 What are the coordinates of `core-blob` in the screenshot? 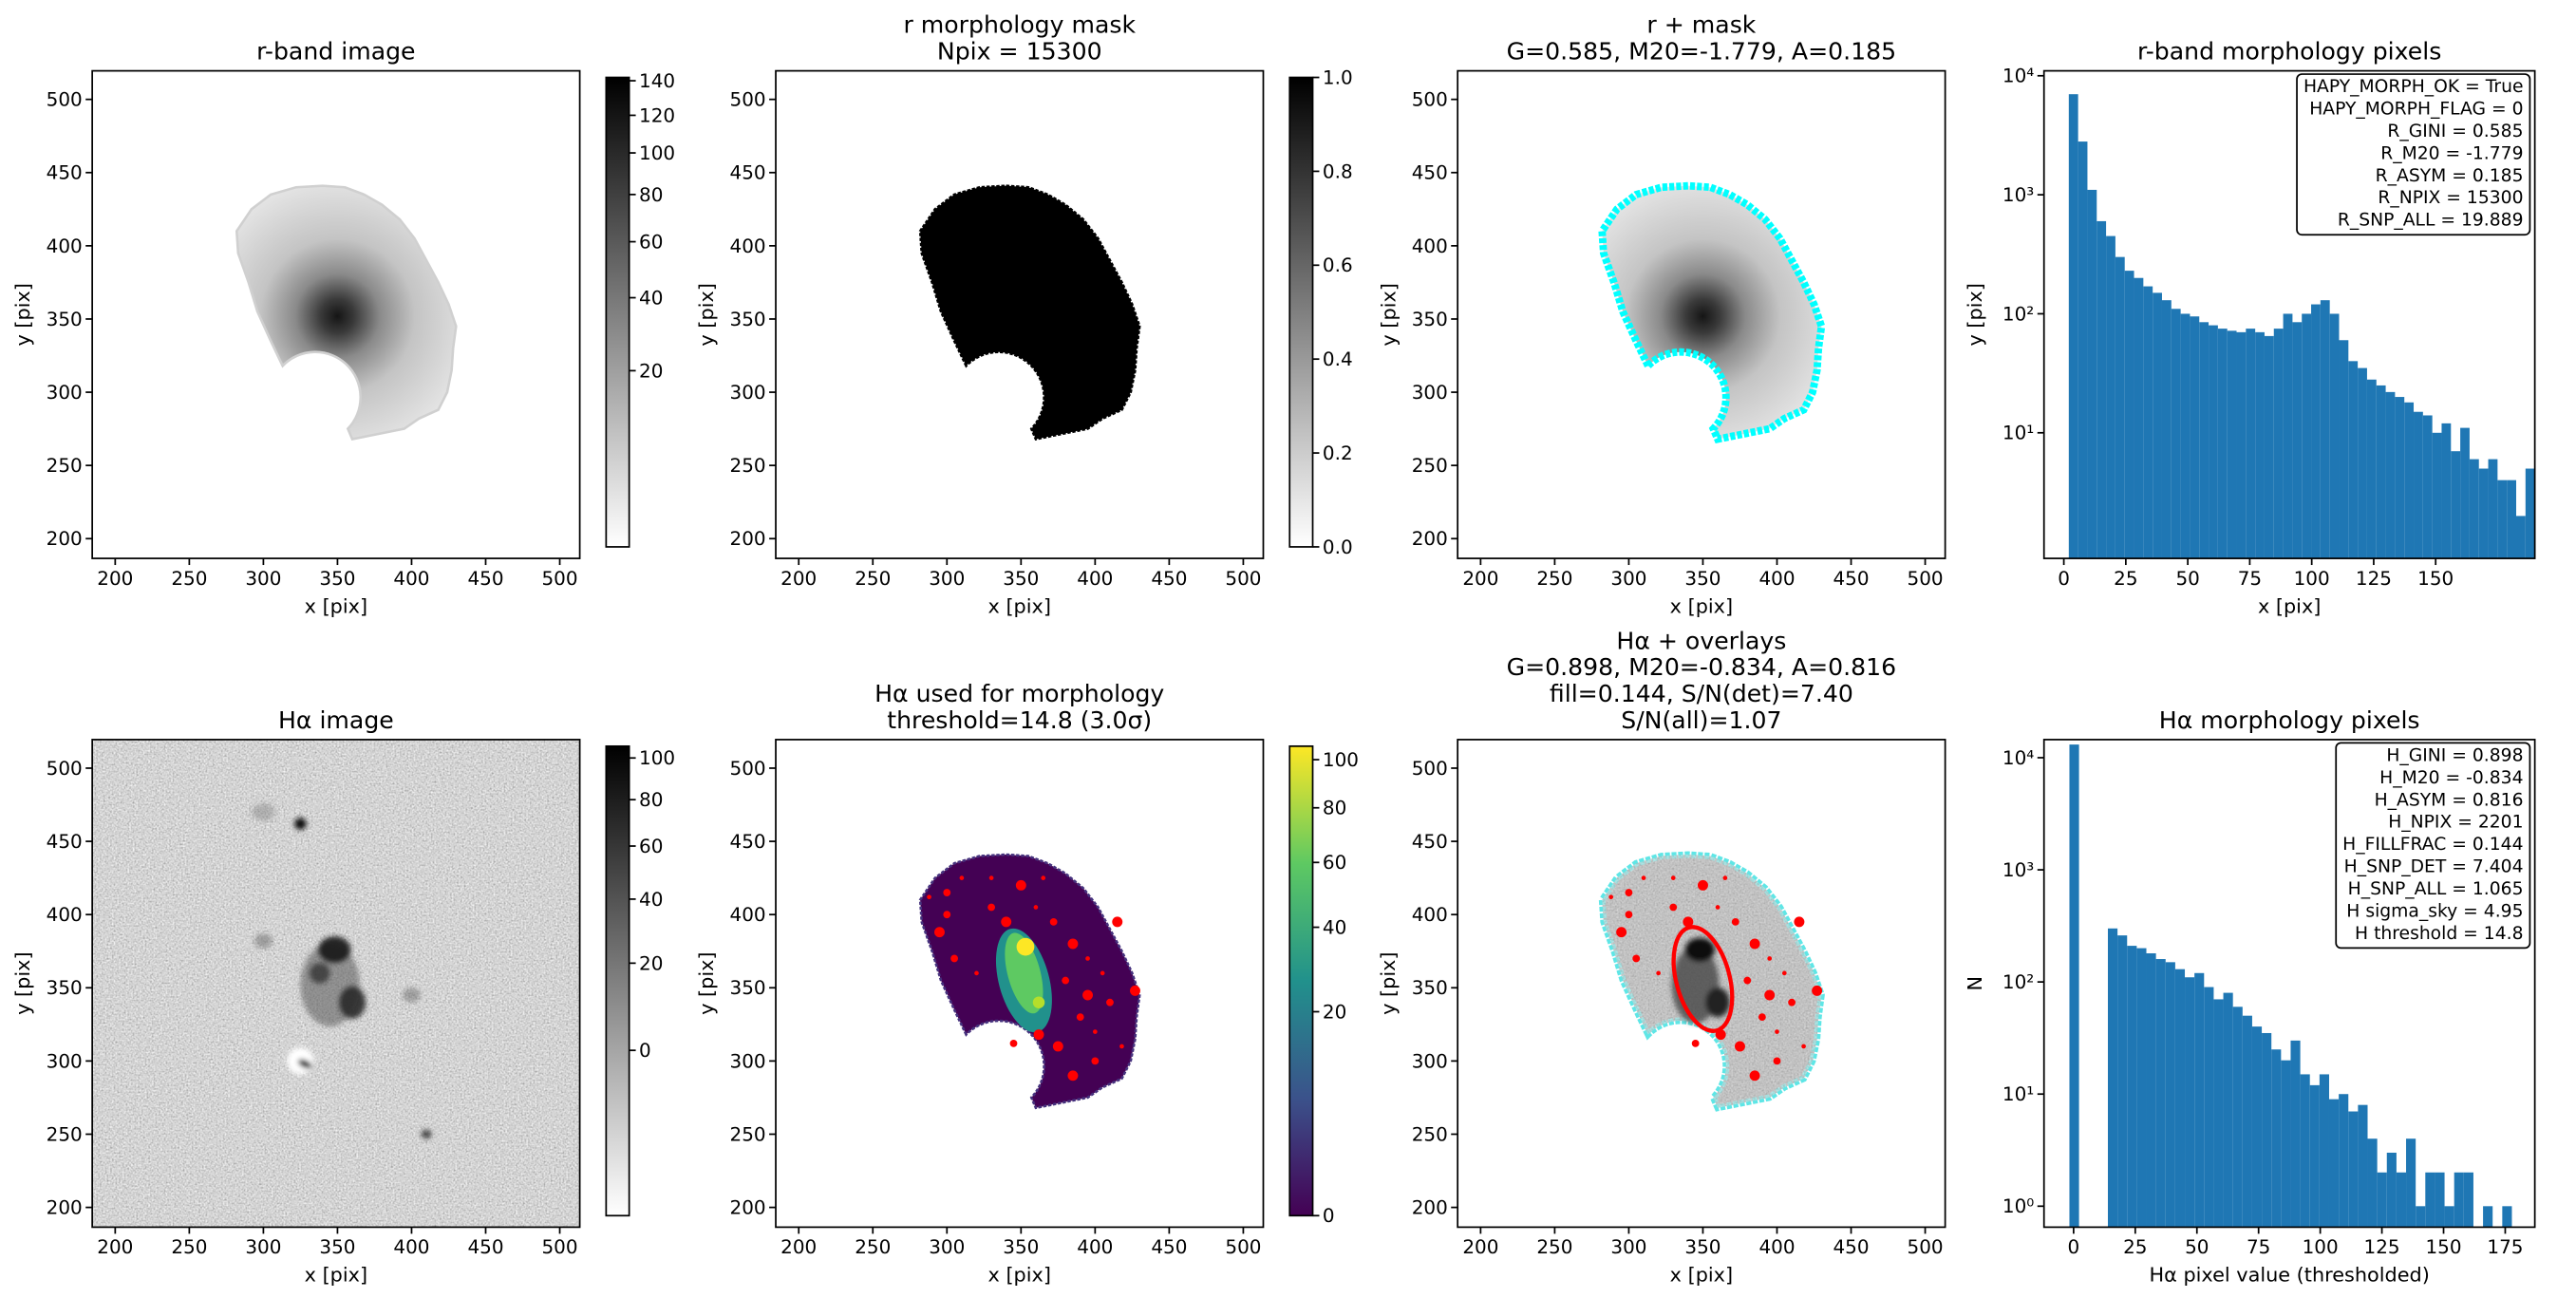 It's located at (1699, 949).